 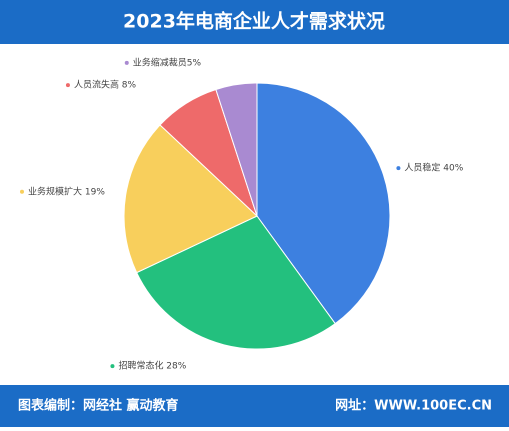 I want to click on footer-right: 网址：WWW.100EC.CN, so click(x=413, y=406).